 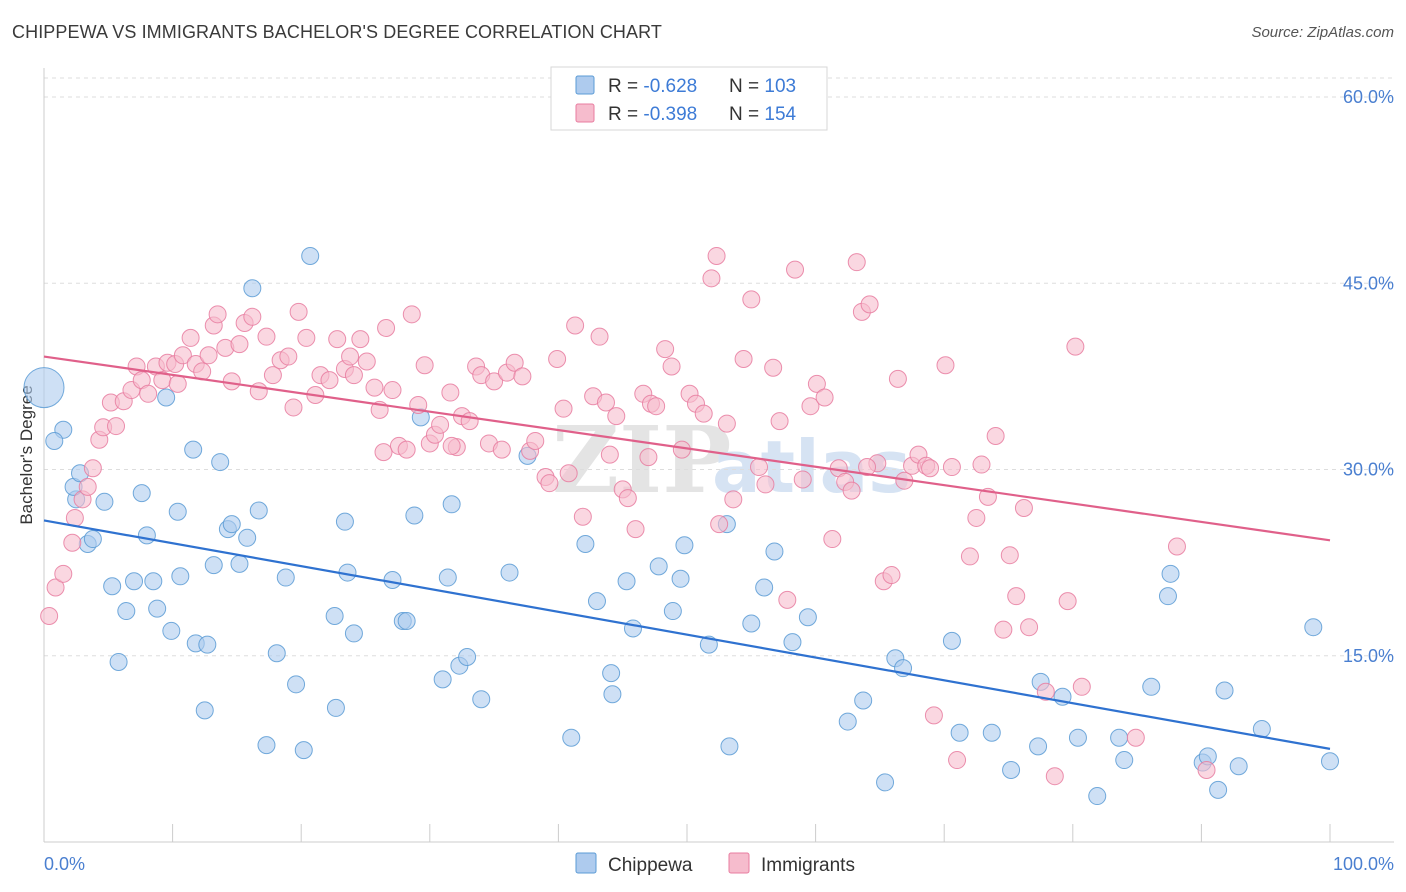 I want to click on stats-n-label-immigrants: N =, so click(x=746, y=114).